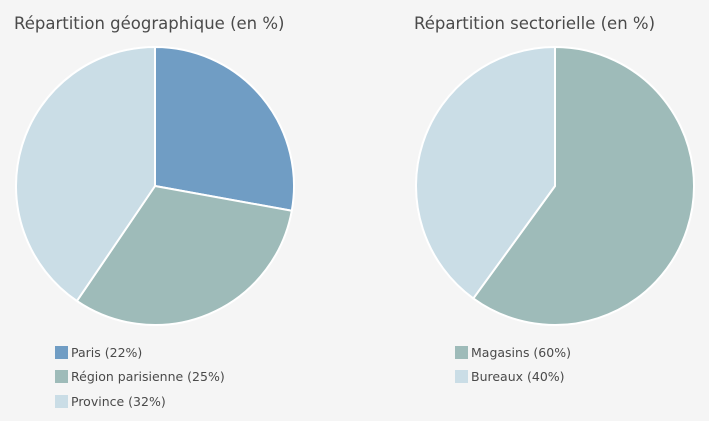 This screenshot has width=709, height=421. I want to click on legend-item-paris: Paris (22%), so click(140, 352).